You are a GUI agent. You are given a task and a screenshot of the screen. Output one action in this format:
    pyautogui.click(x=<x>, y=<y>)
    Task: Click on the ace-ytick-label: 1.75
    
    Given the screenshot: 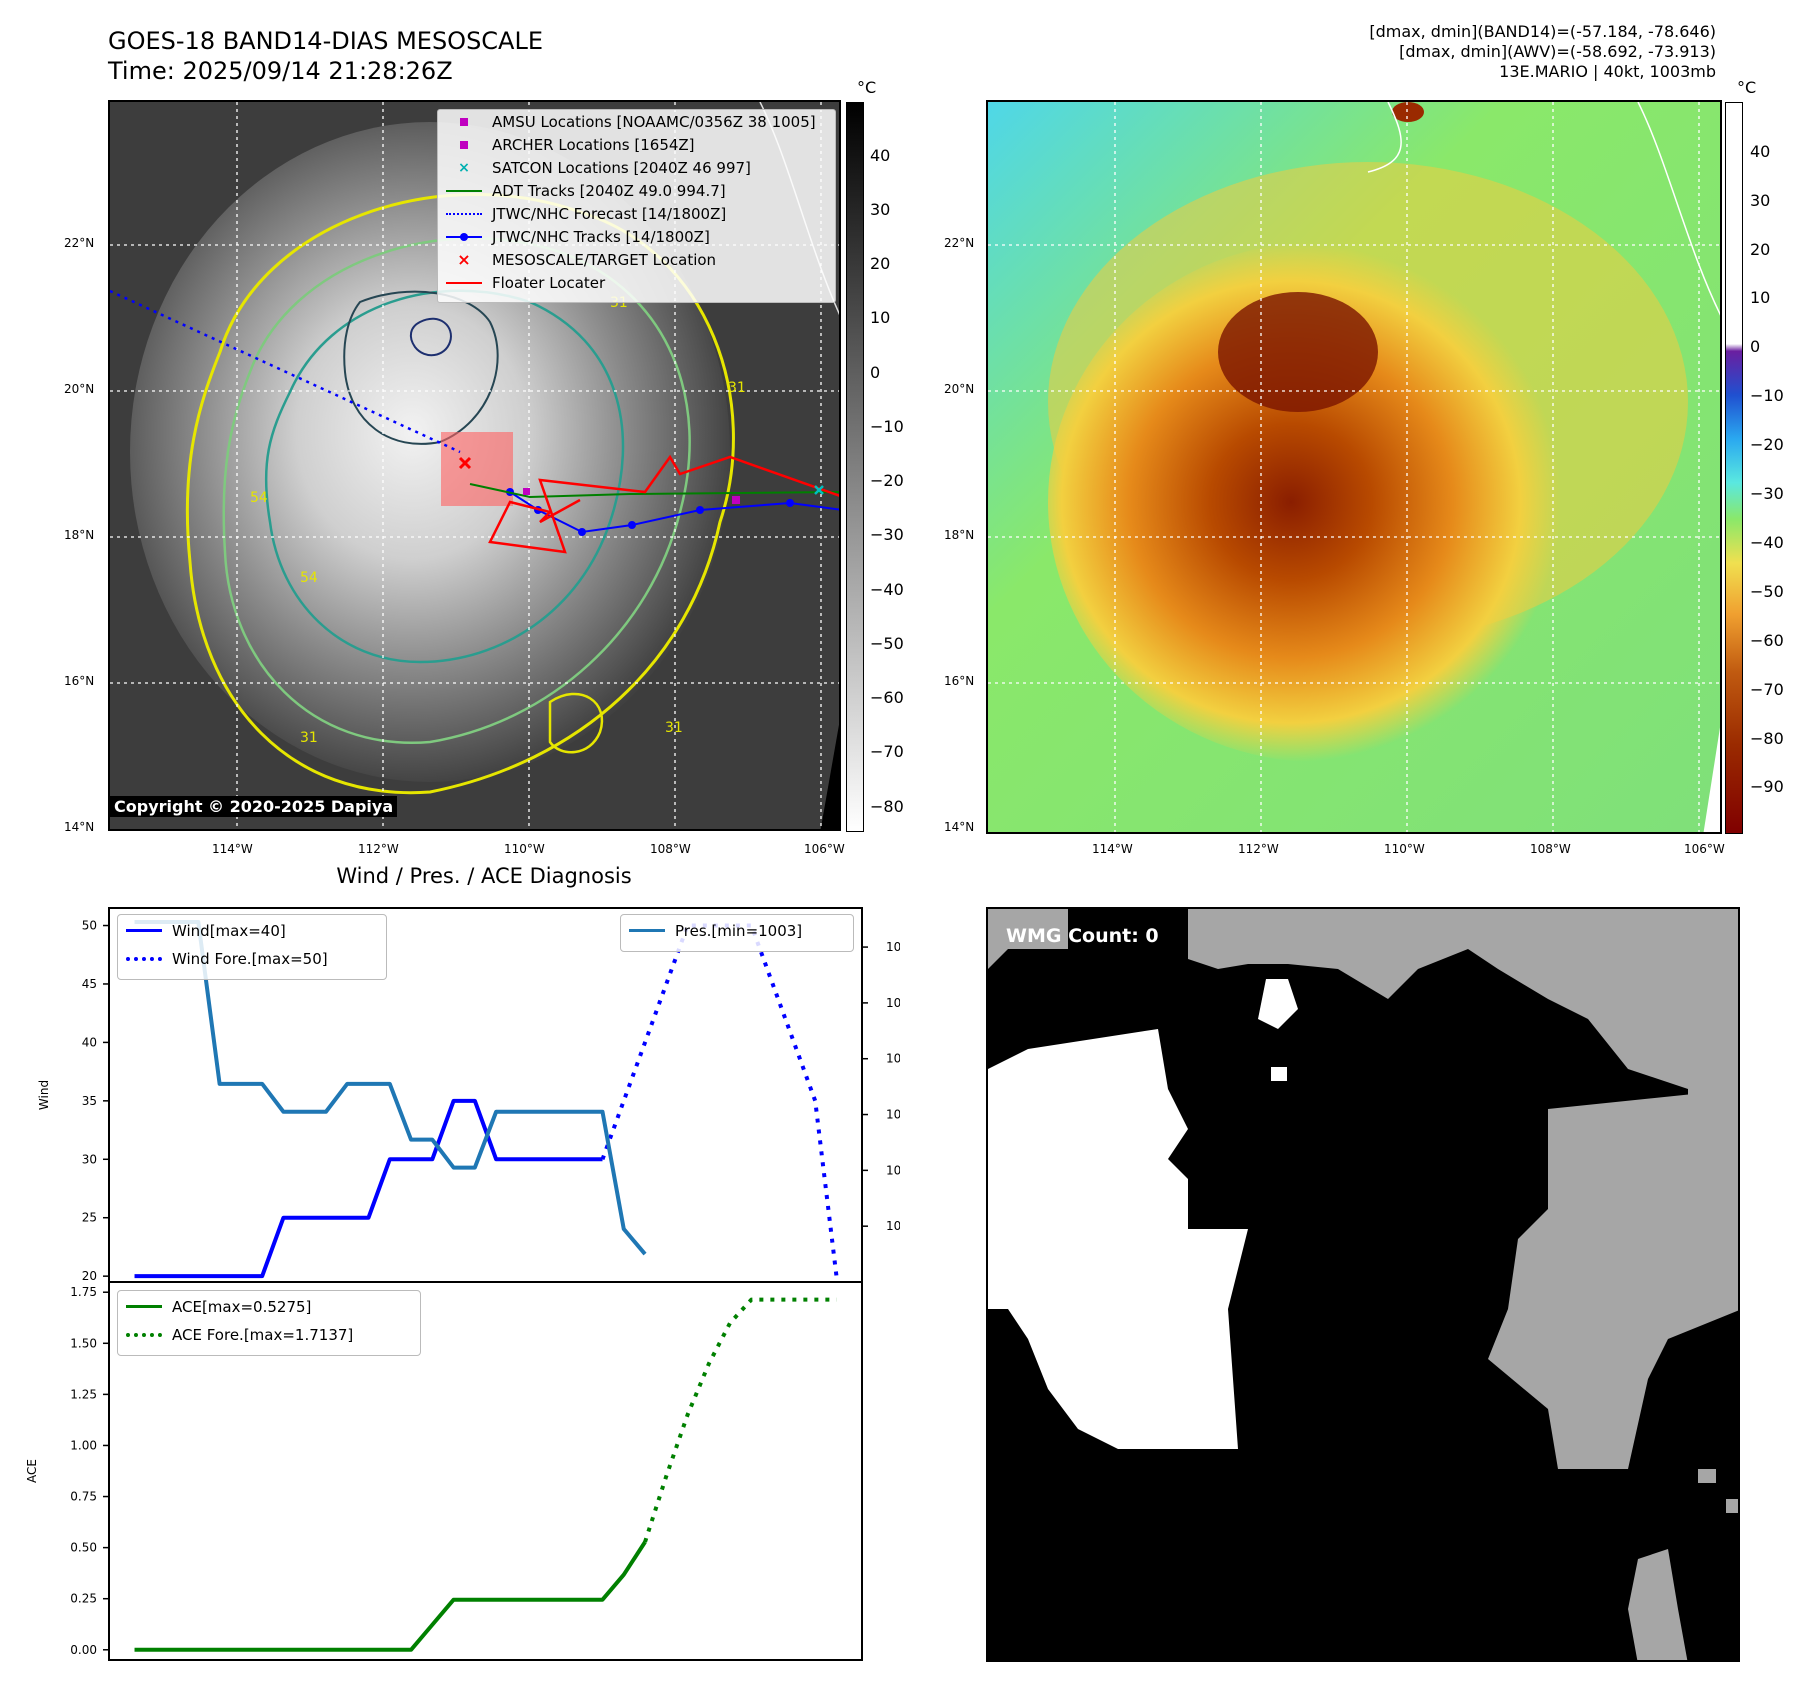 What is the action you would take?
    pyautogui.click(x=83, y=1292)
    